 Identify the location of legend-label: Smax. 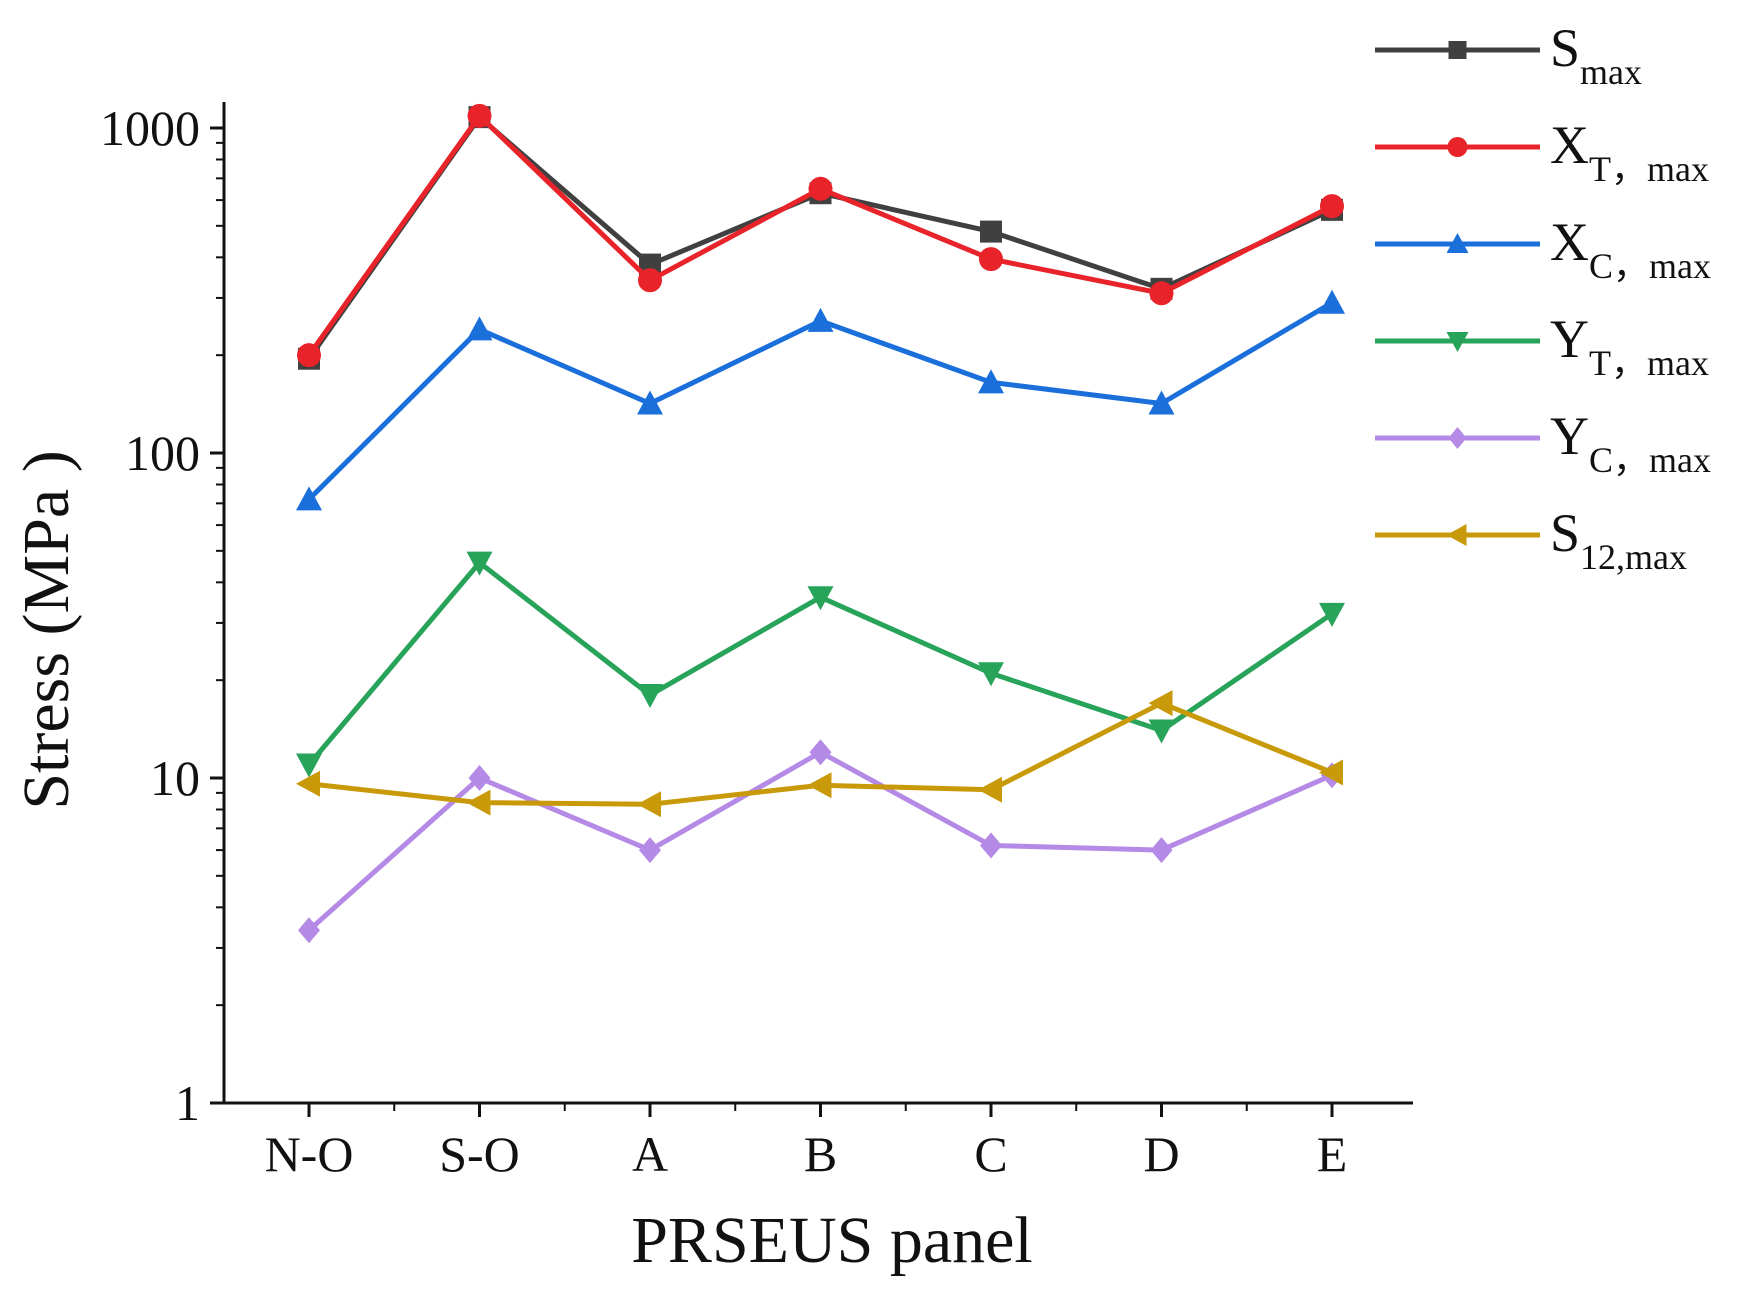
(1596, 55).